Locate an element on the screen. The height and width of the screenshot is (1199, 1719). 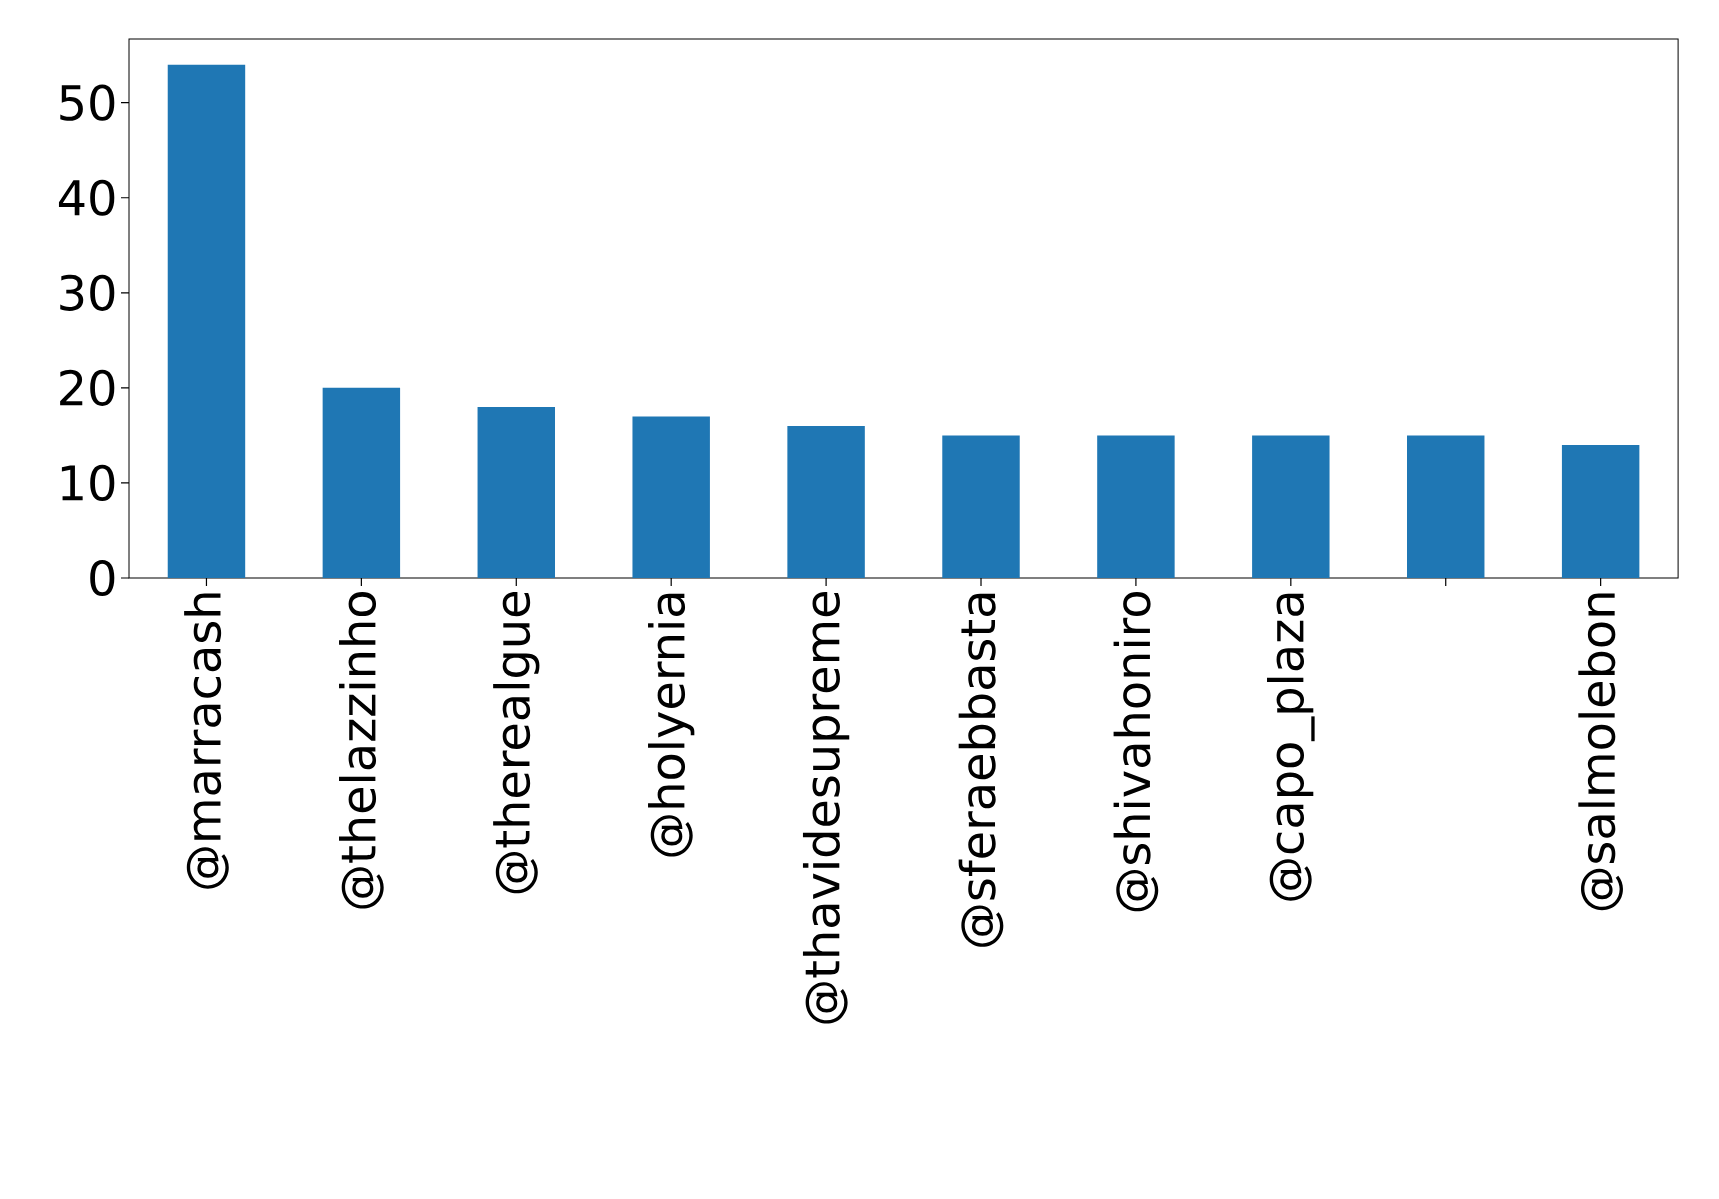
y-tick-label: 20 is located at coordinates (87, 387).